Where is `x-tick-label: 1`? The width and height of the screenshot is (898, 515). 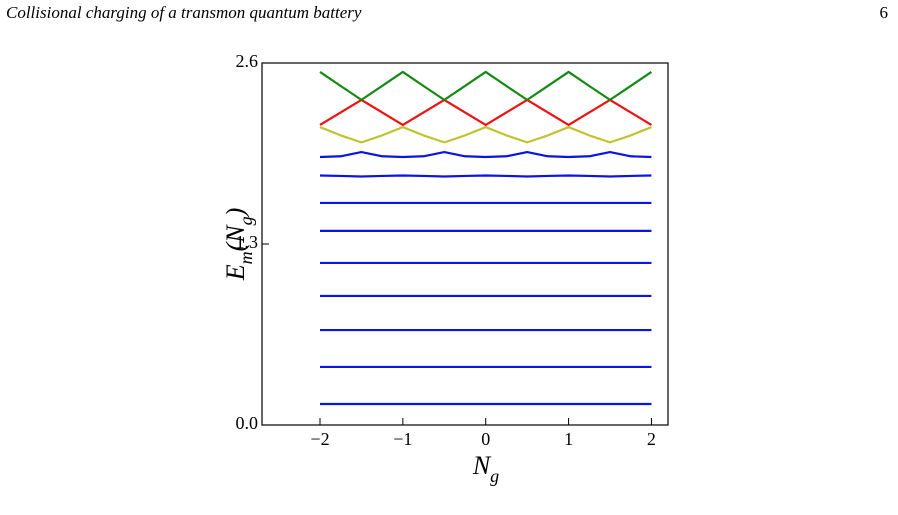
x-tick-label: 1 is located at coordinates (568, 439).